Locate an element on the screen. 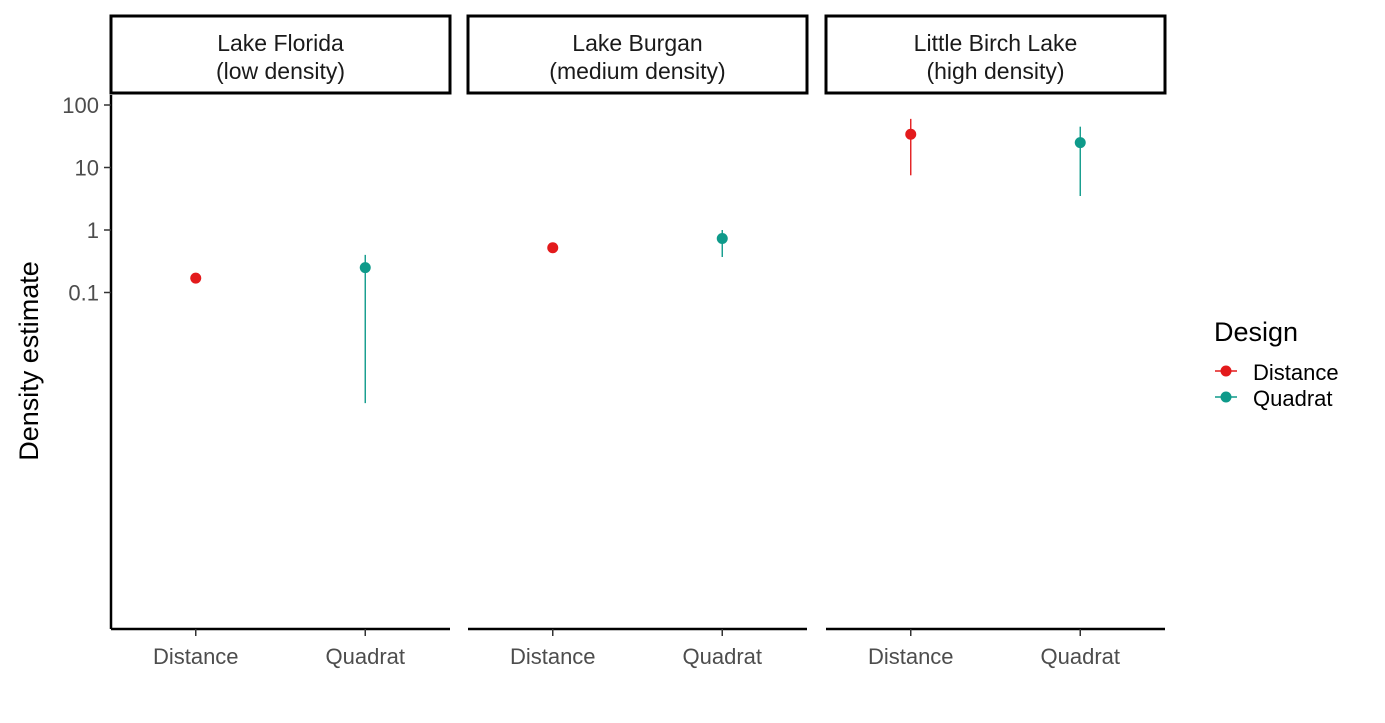  facet-title-line1: Lake Florida is located at coordinates (280, 43).